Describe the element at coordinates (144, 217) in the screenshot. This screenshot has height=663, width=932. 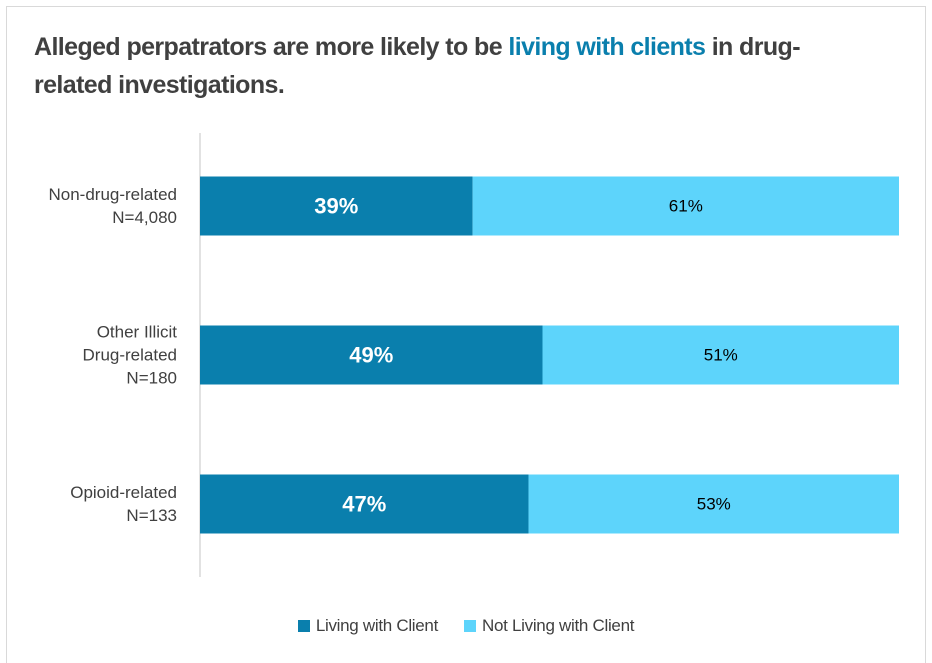
I see `category-label-line: N=4,080` at that location.